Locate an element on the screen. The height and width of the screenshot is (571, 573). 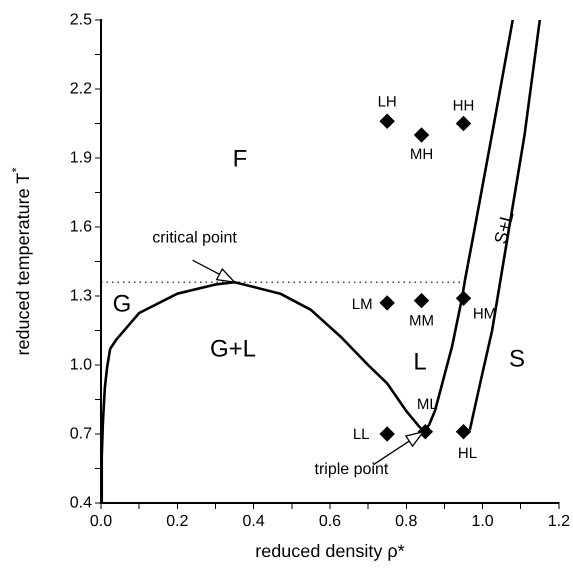
y-tick-label: 2.5 is located at coordinates (81, 19).